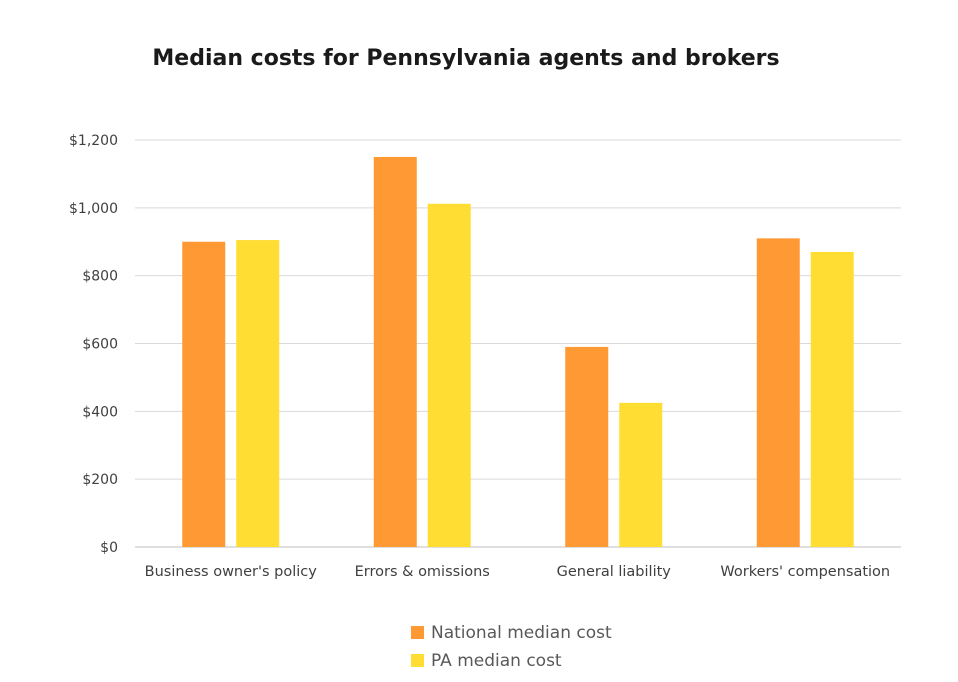 The image size is (958, 682). What do you see at coordinates (496, 661) in the screenshot?
I see `legend-label: PA median cost` at bounding box center [496, 661].